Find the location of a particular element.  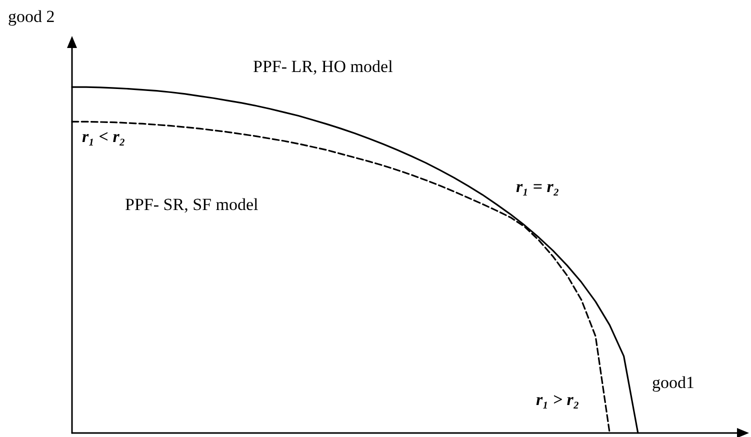

text: PPF- LR, HO model is located at coordinates (323, 66).